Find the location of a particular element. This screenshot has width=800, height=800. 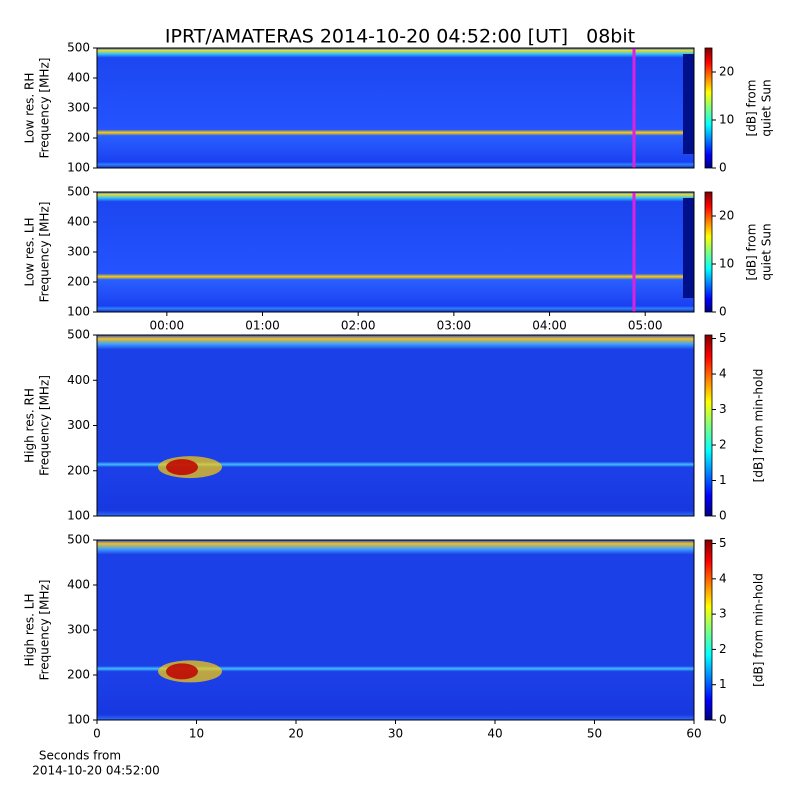

x-axis-label: 2014-10-20 04:52:00 is located at coordinates (95, 771).